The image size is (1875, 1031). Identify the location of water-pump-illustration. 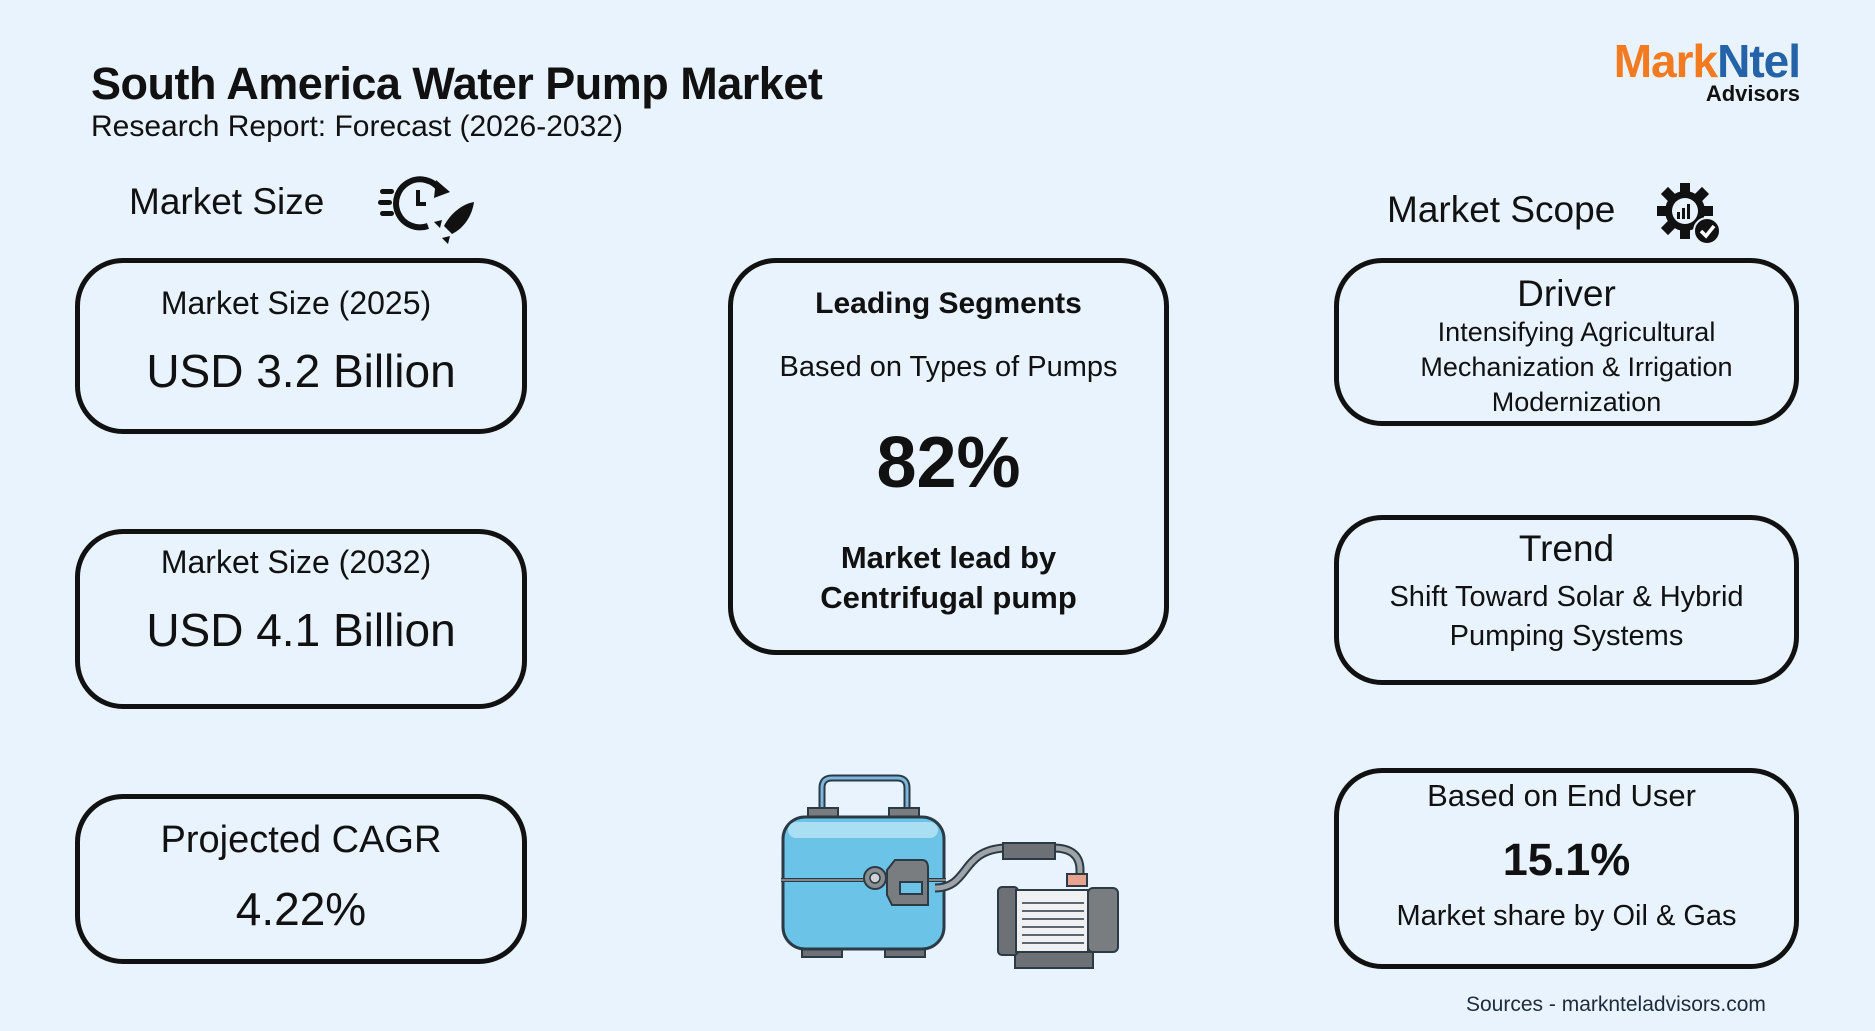
(950, 871).